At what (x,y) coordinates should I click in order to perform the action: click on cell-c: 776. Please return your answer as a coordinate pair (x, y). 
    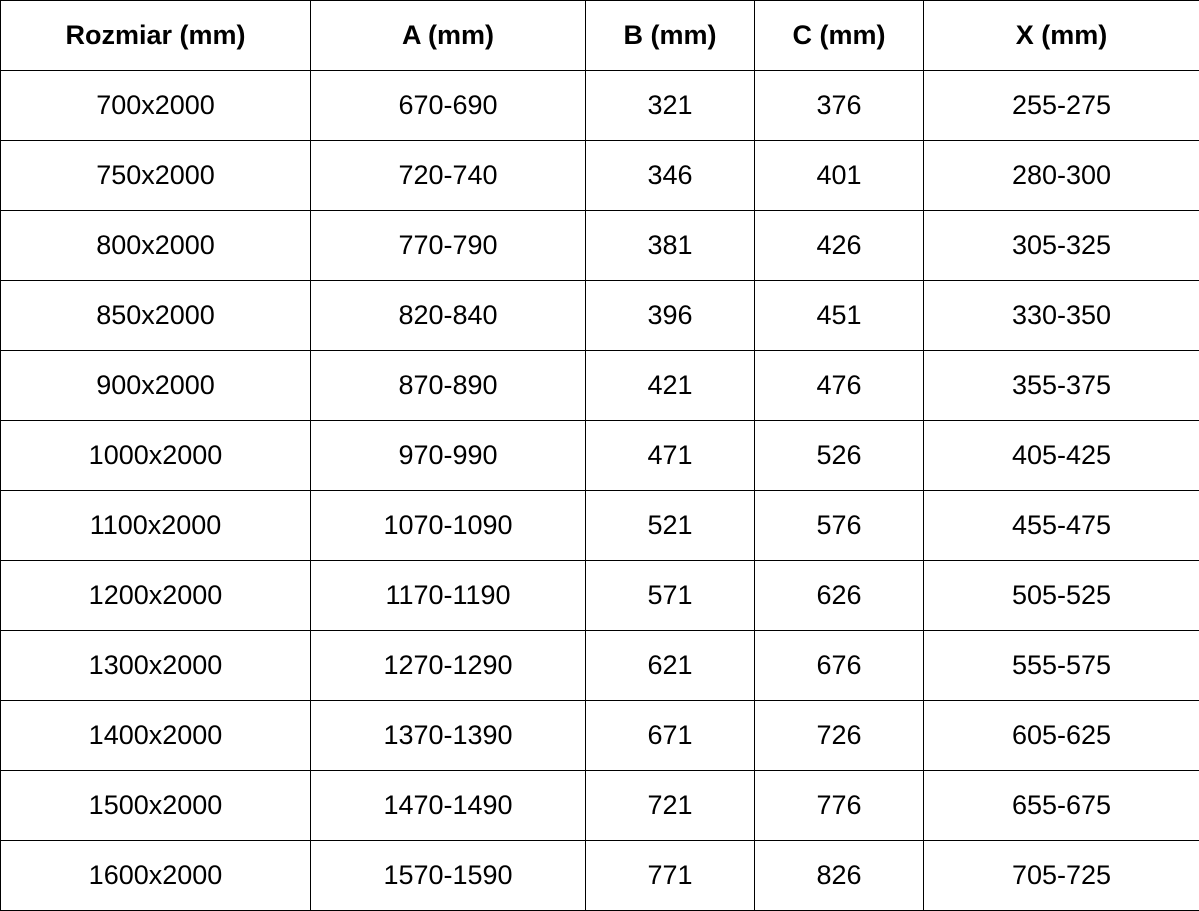
    Looking at the image, I should click on (839, 805).